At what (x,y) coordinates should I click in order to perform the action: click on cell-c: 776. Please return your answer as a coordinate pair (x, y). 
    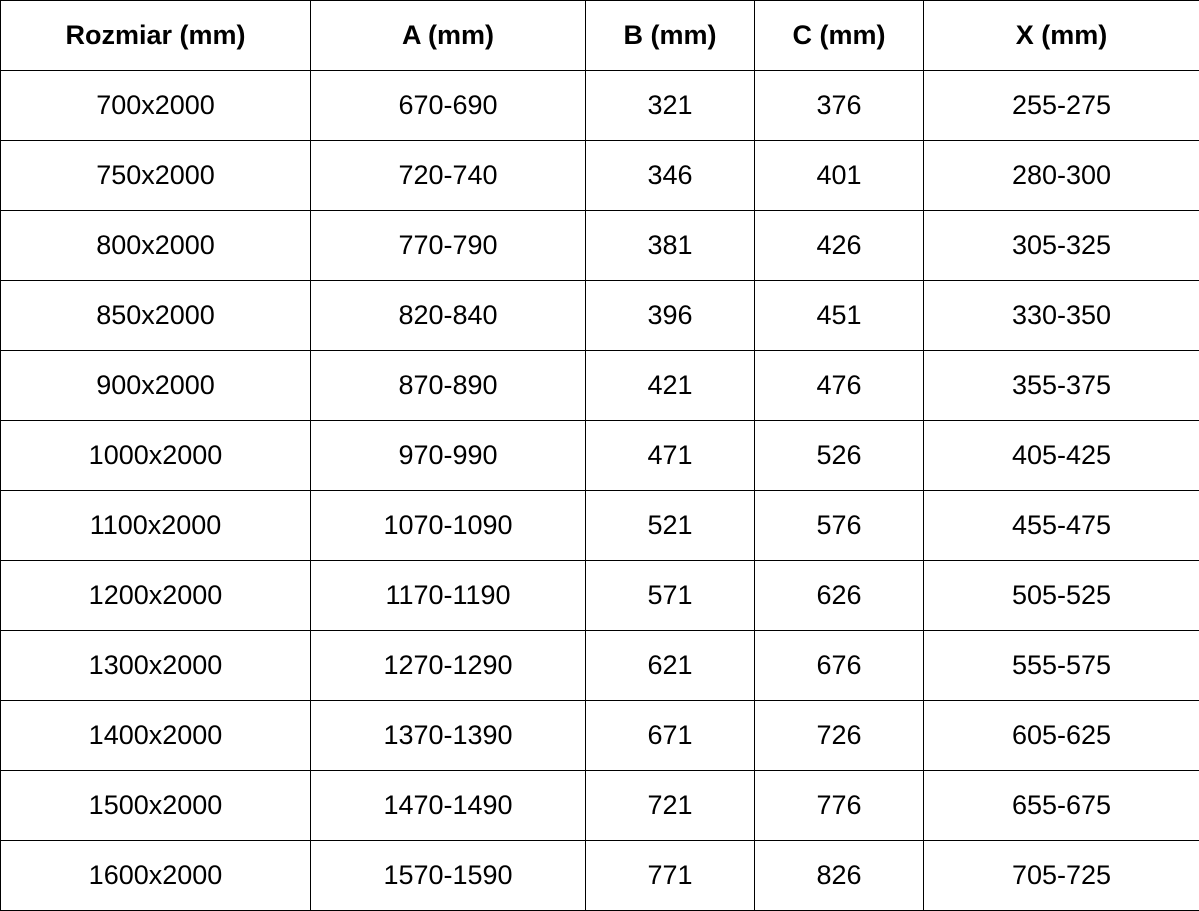
    Looking at the image, I should click on (839, 805).